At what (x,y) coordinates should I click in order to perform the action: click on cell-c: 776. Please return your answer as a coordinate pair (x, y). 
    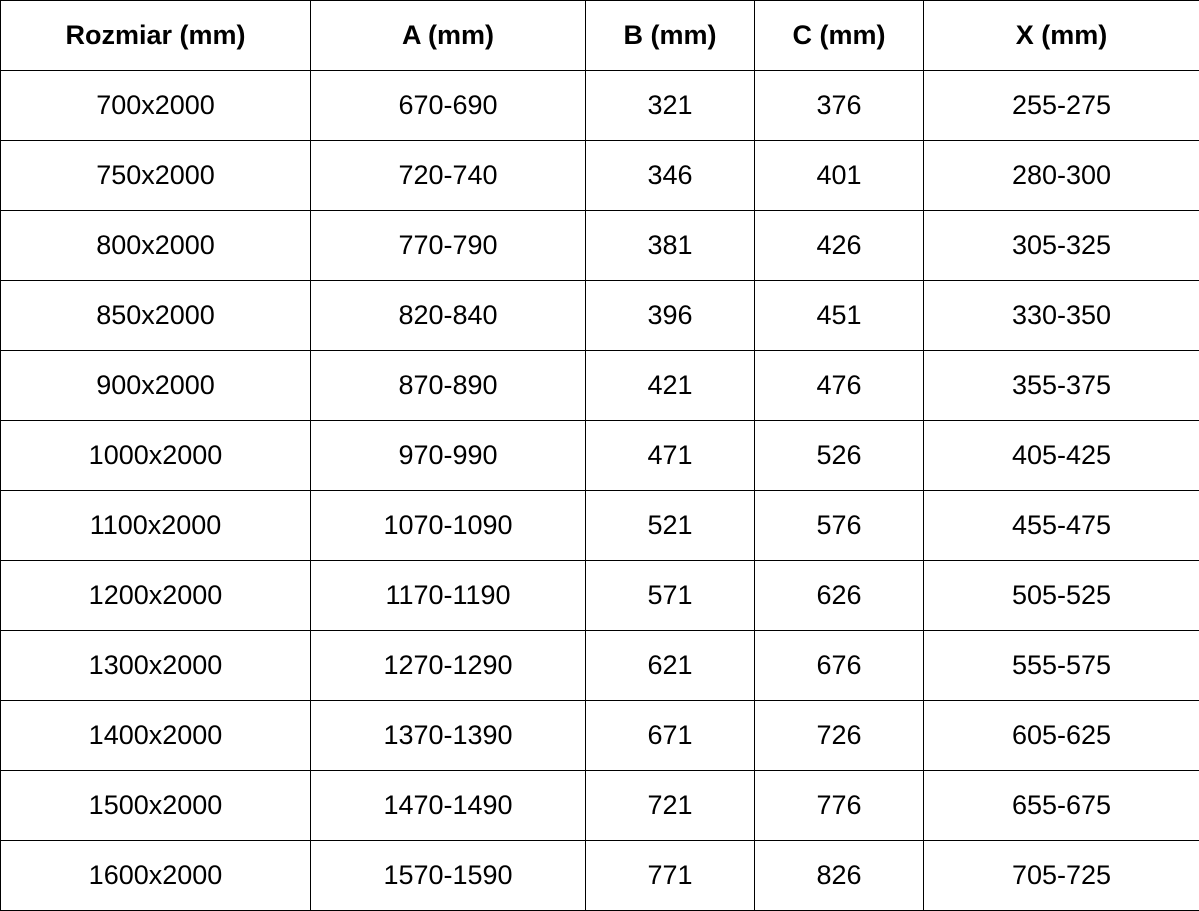
    Looking at the image, I should click on (839, 805).